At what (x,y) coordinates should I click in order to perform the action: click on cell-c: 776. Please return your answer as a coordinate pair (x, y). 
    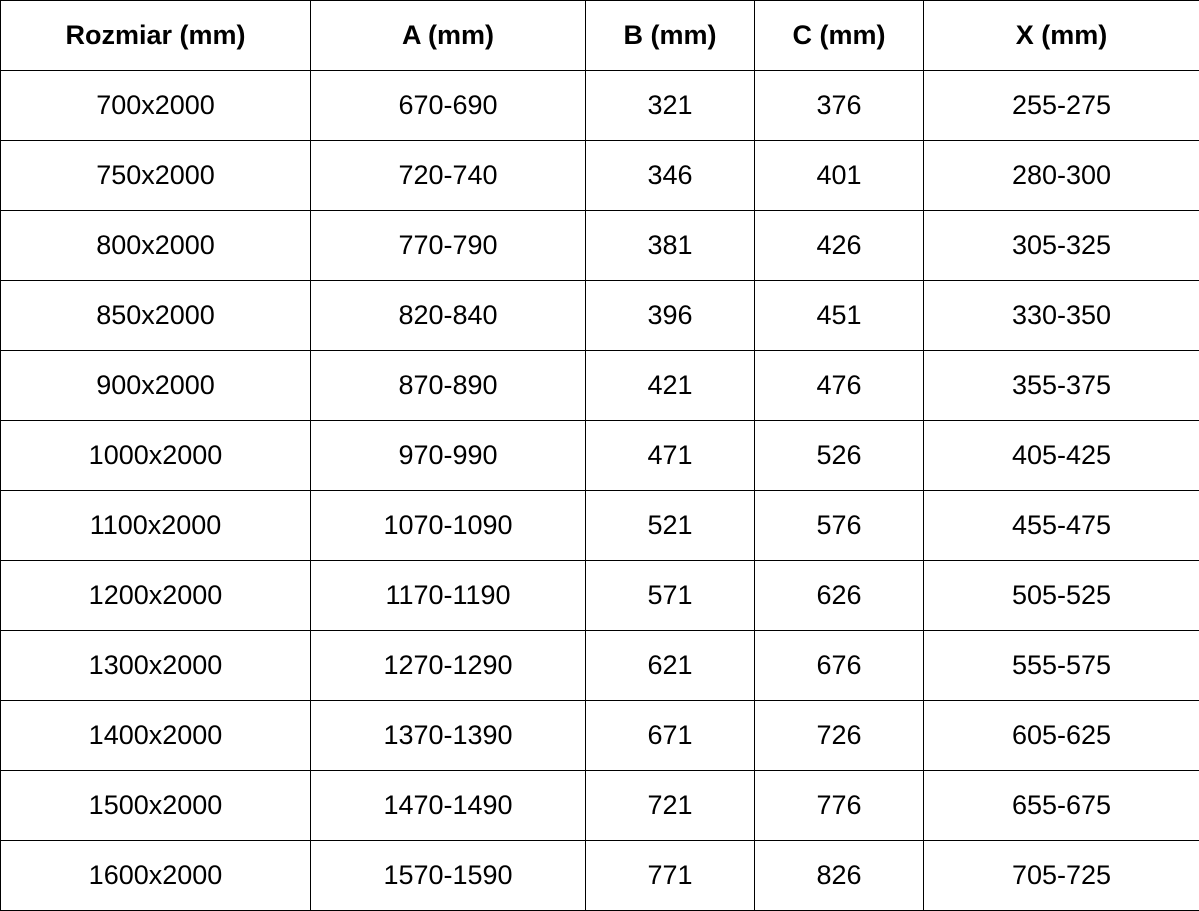
    Looking at the image, I should click on (839, 805).